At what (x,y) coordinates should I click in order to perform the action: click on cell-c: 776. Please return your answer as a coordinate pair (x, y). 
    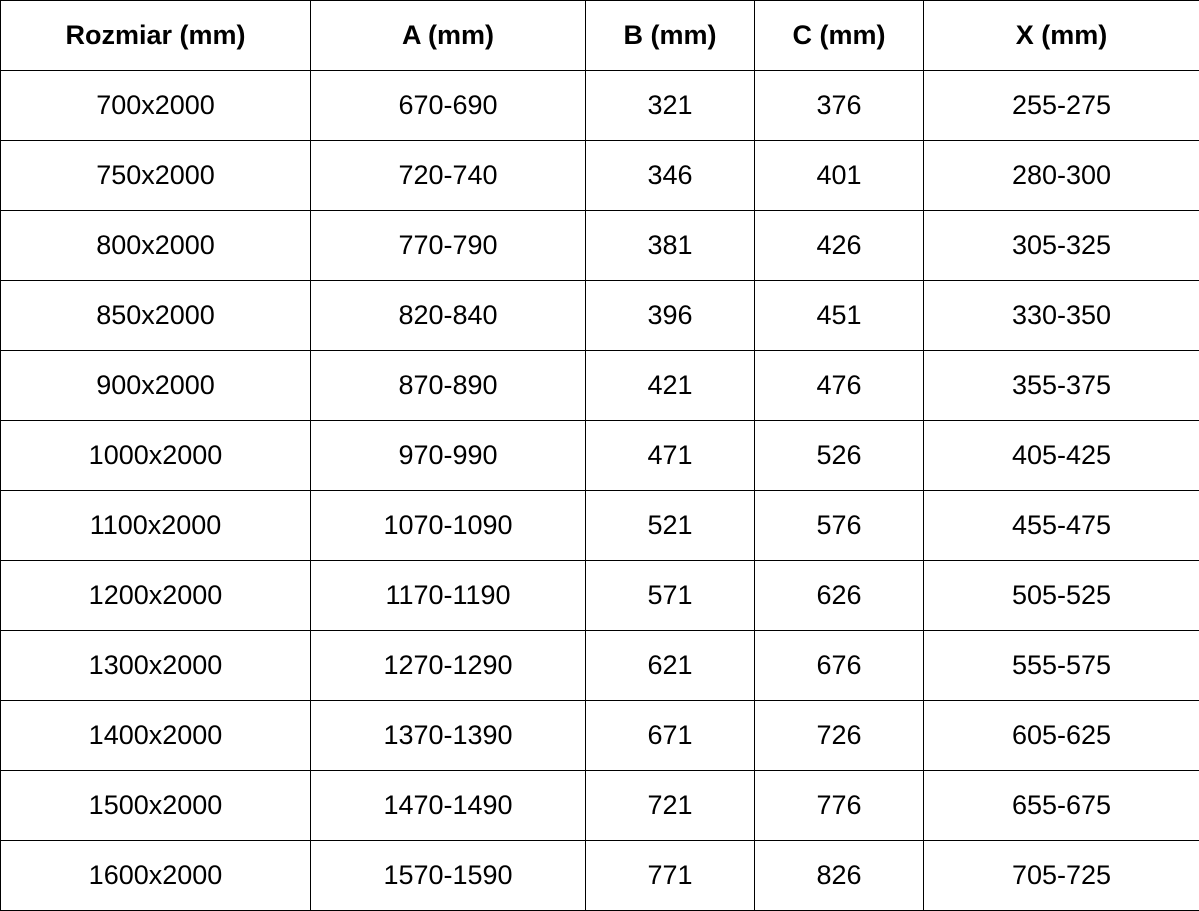
    Looking at the image, I should click on (839, 805).